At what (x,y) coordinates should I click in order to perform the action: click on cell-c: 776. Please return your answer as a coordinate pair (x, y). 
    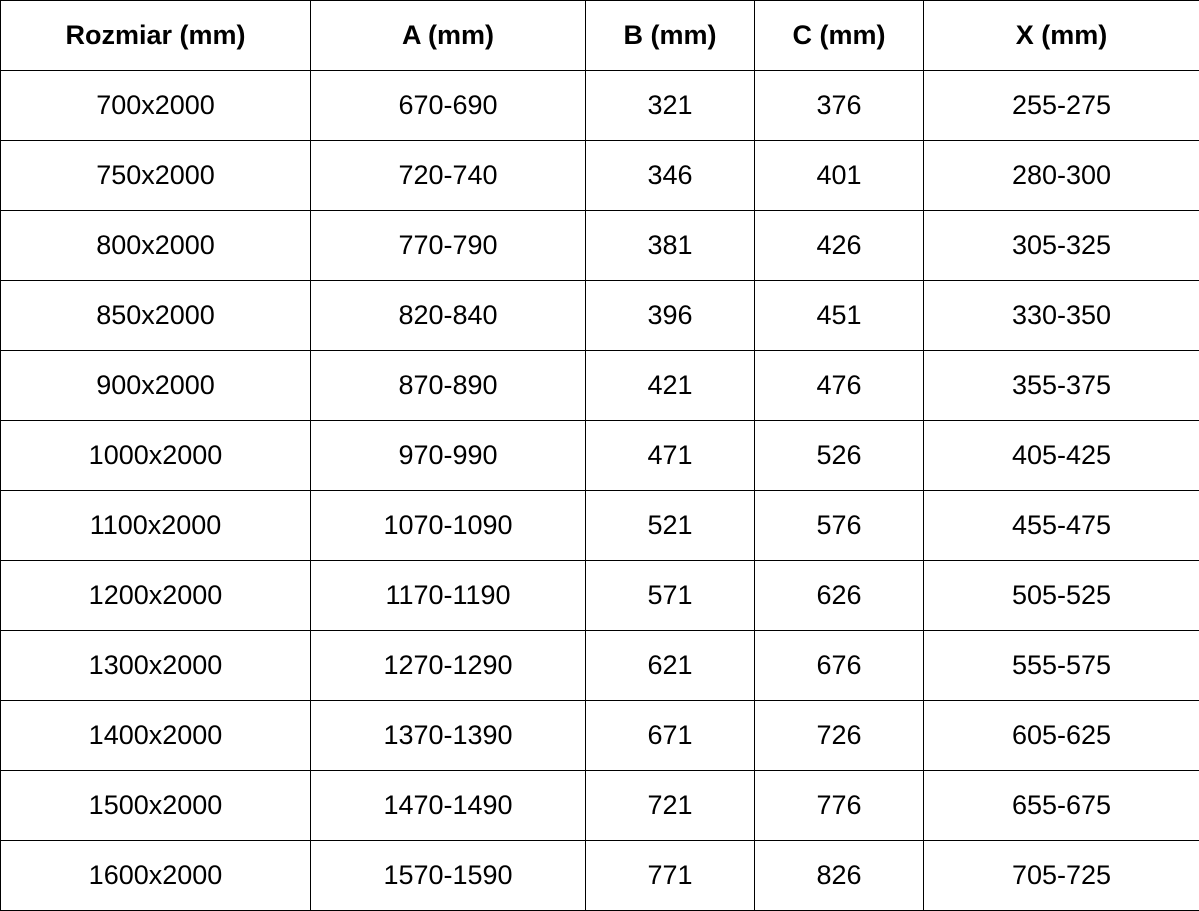
    Looking at the image, I should click on (839, 805).